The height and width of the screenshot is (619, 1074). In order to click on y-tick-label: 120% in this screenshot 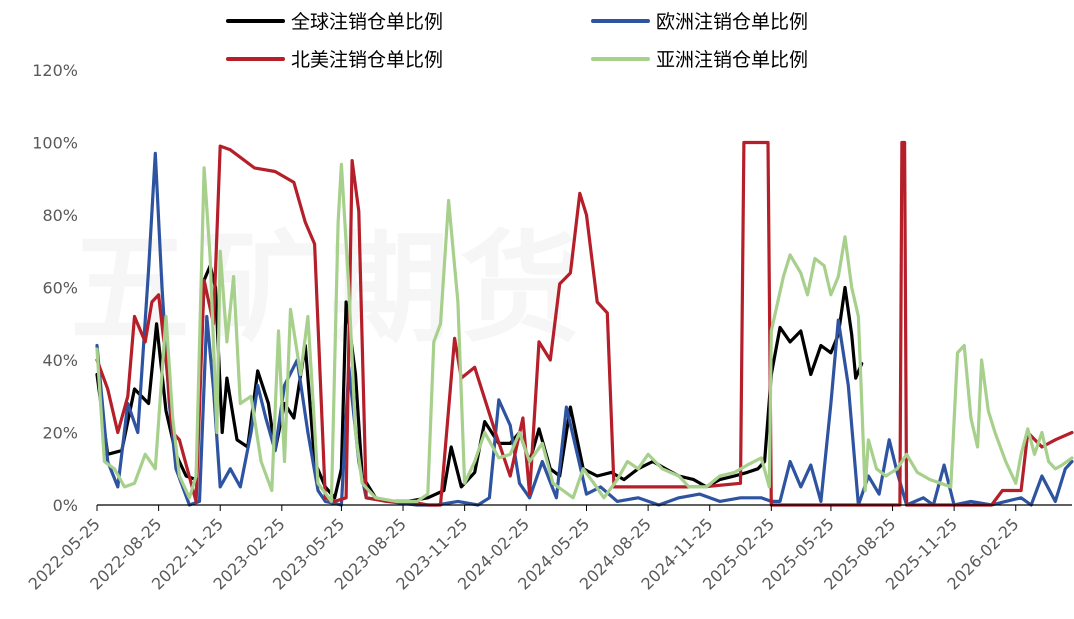, I will do `click(55, 70)`.